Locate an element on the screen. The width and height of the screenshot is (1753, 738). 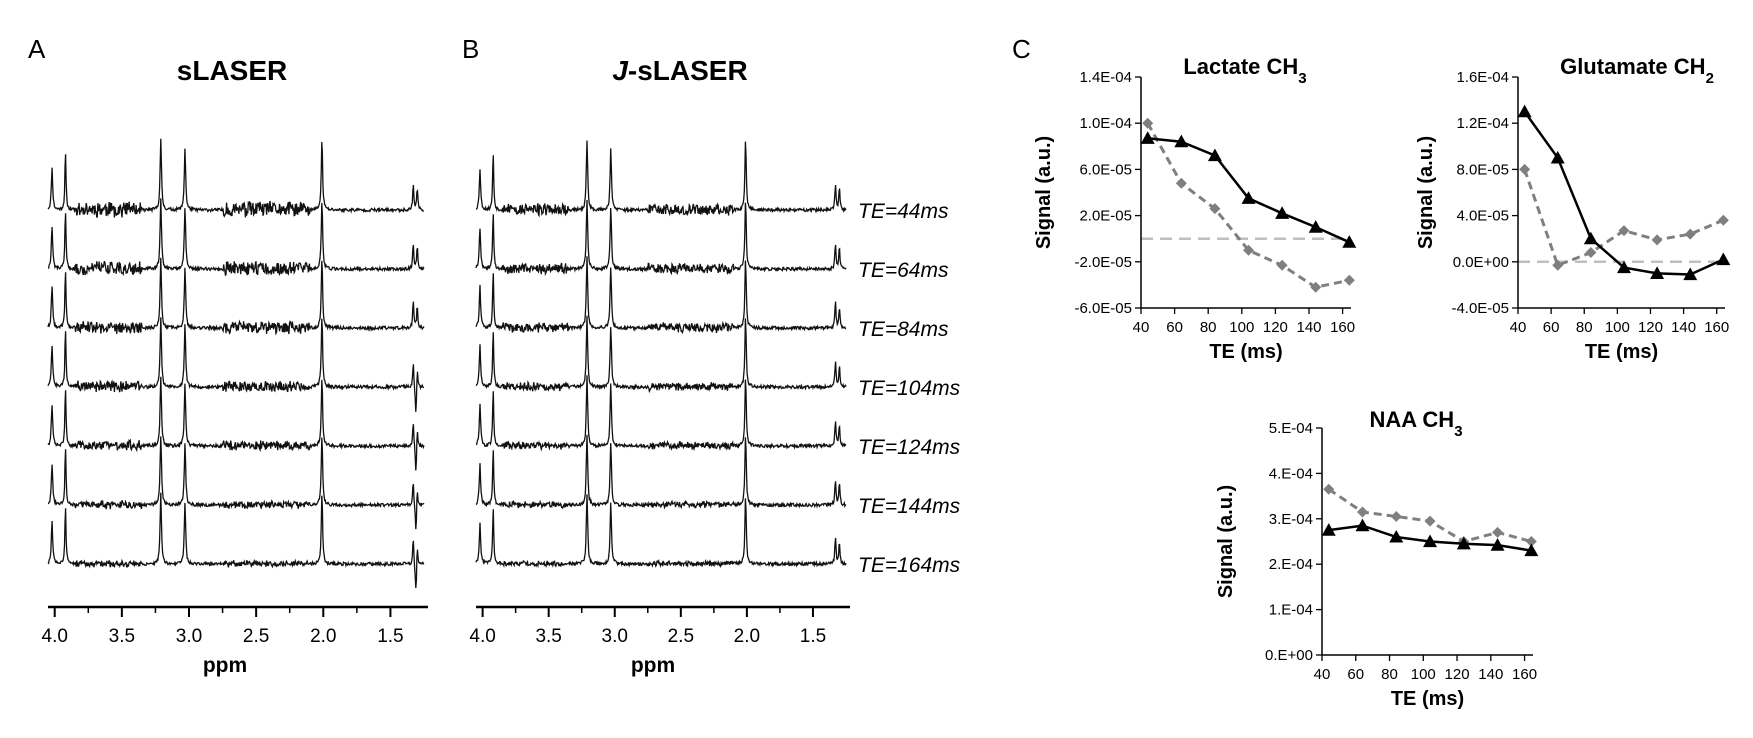
spectra-panel-b is located at coordinates (661, 354).